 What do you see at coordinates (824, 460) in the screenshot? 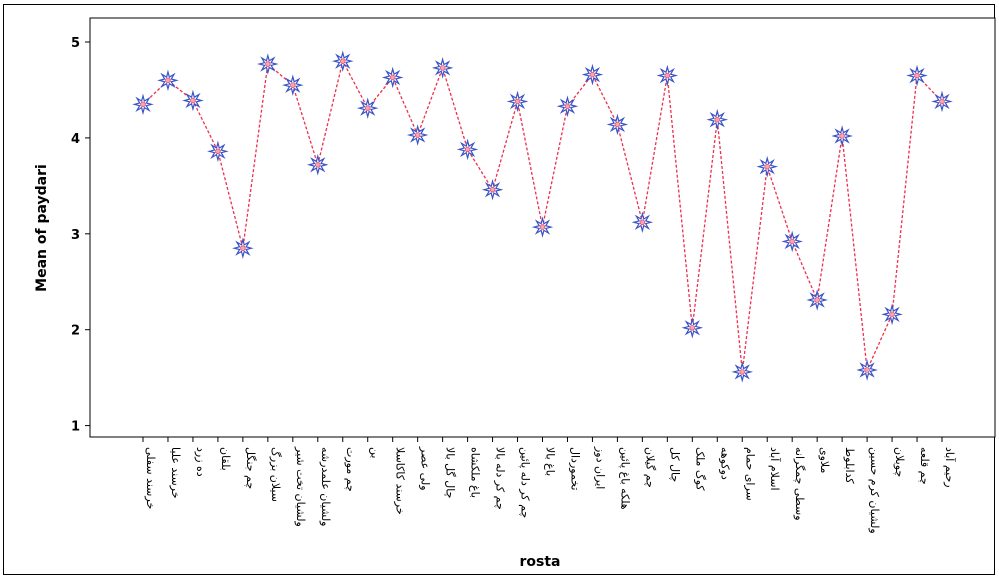
I see `x-tick-label: ملاوی` at bounding box center [824, 460].